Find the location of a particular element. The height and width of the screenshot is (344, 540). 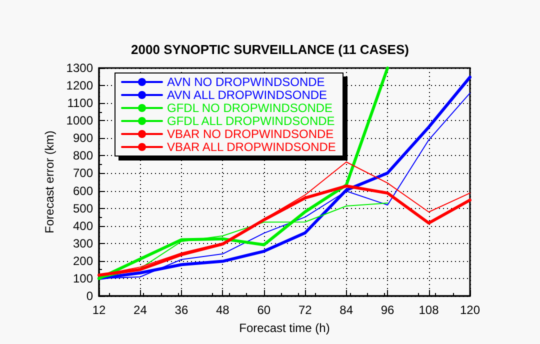

y-tick-label: 1200 is located at coordinates (80, 85).